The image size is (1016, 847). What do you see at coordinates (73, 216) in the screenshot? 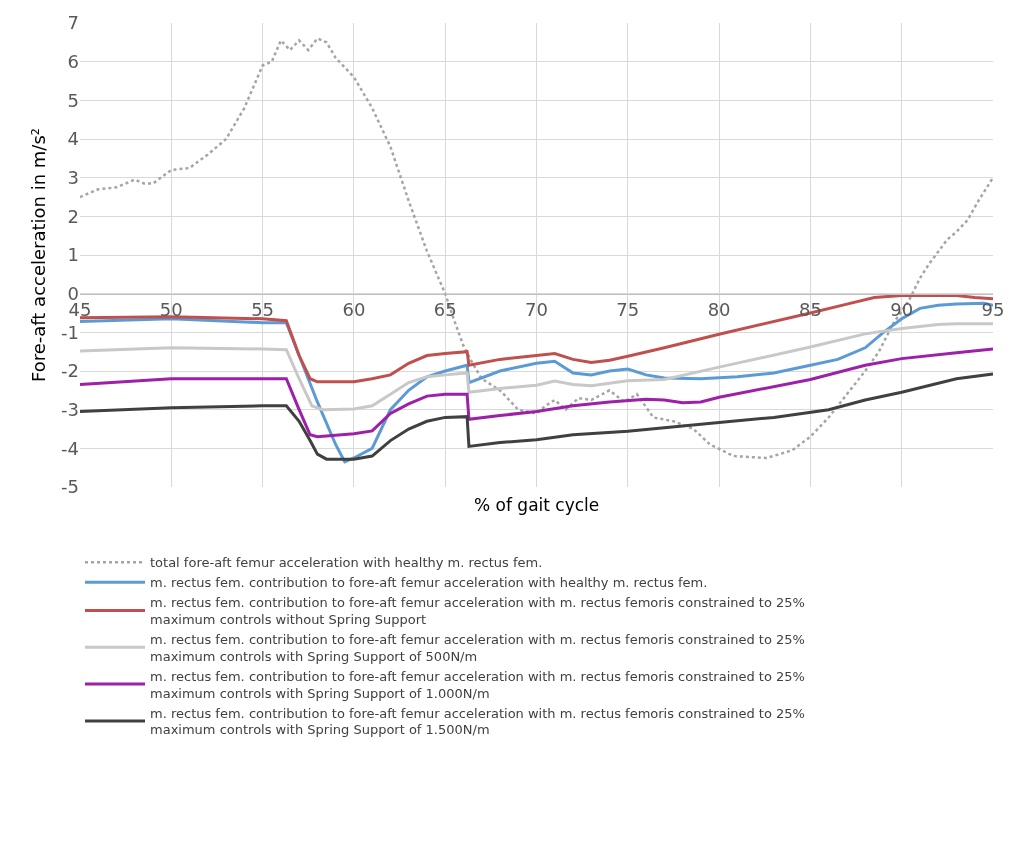
I see `y-tick-label: 2` at bounding box center [73, 216].